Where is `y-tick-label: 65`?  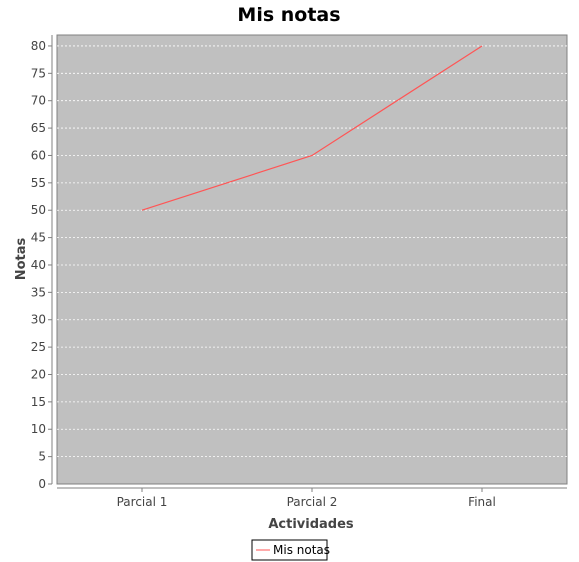
y-tick-label: 65 is located at coordinates (38, 128).